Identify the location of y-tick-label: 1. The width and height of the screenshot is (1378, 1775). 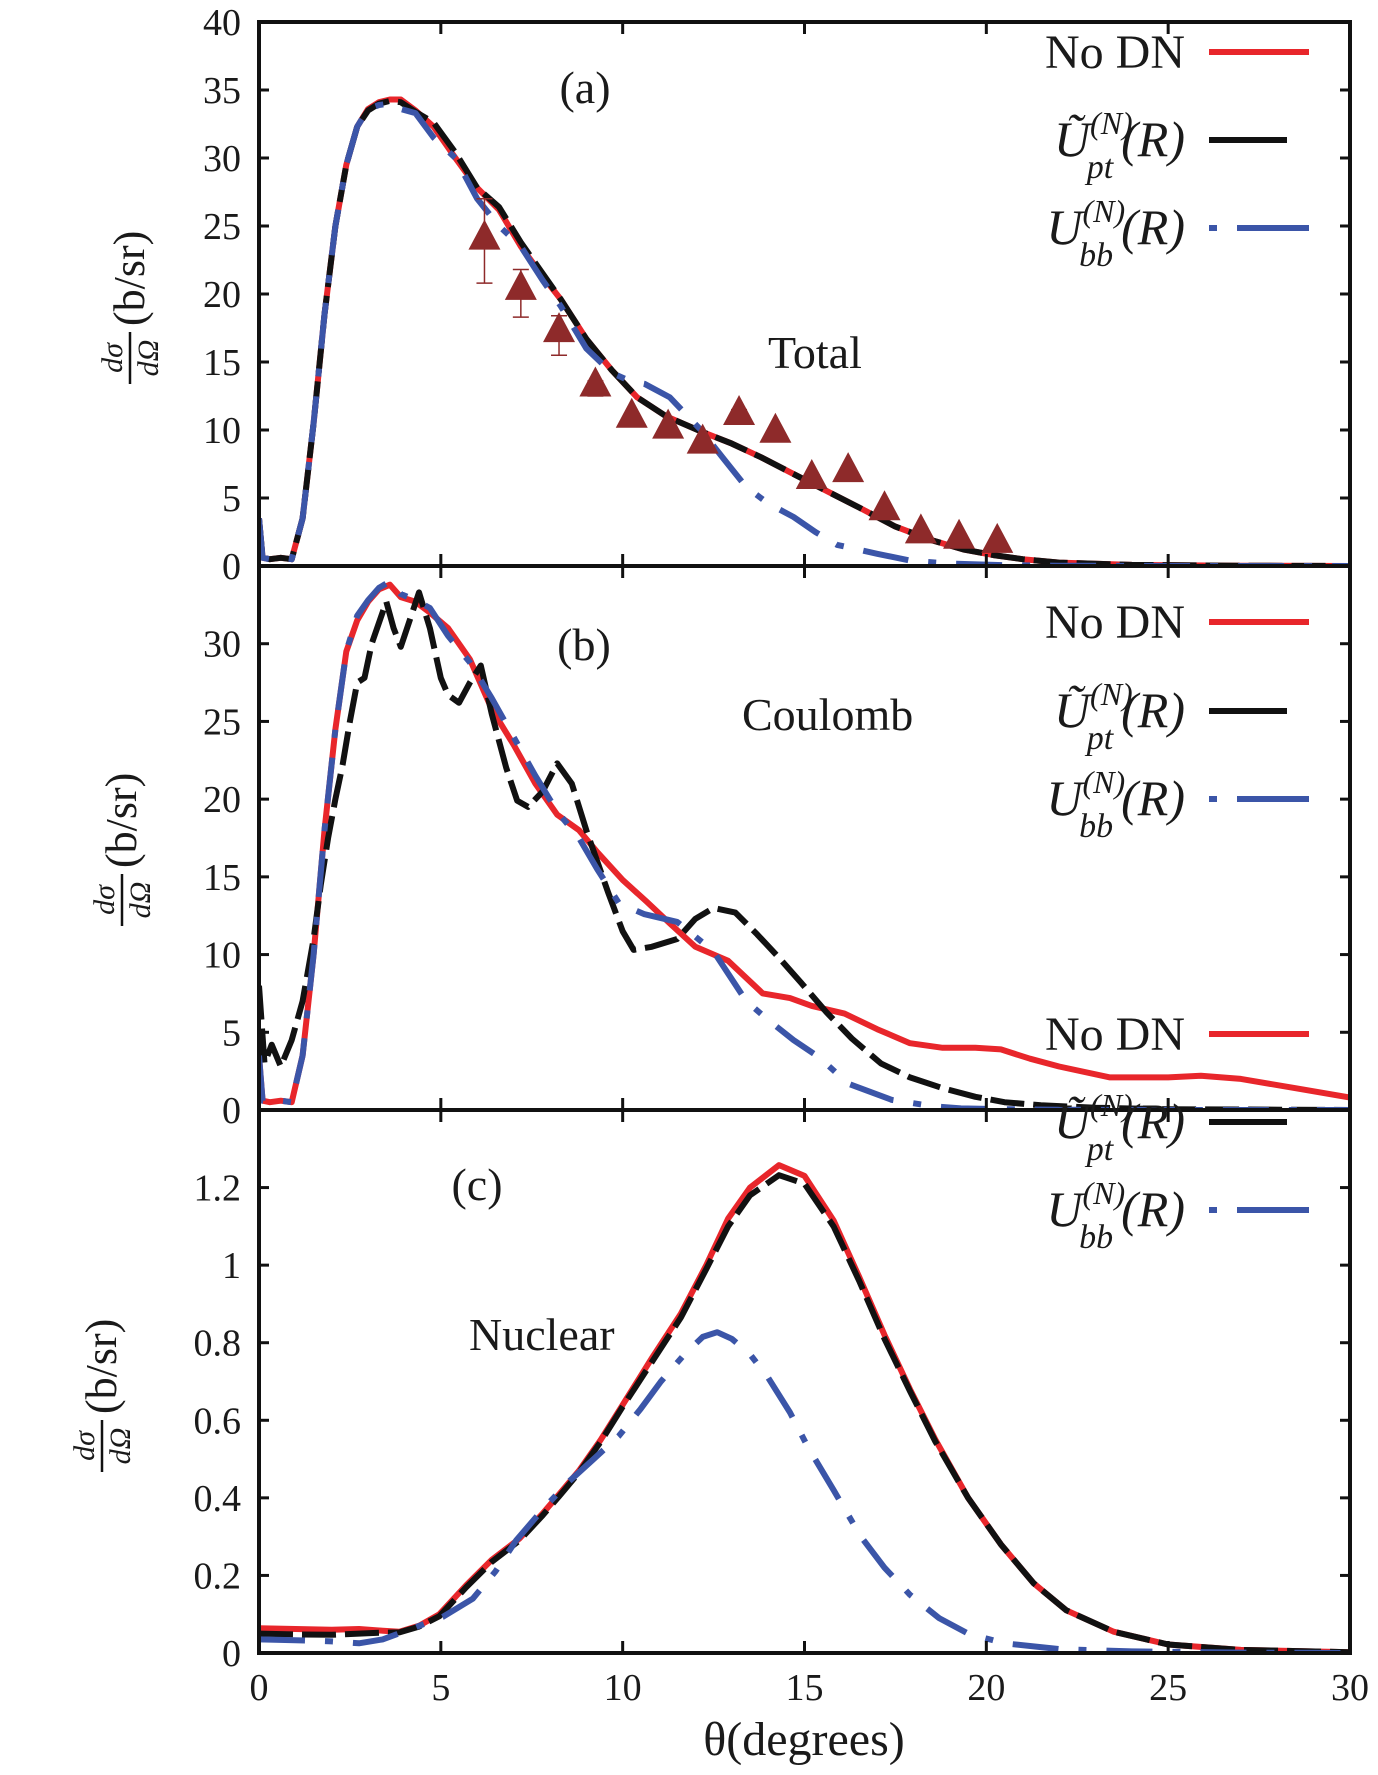
(231, 1266).